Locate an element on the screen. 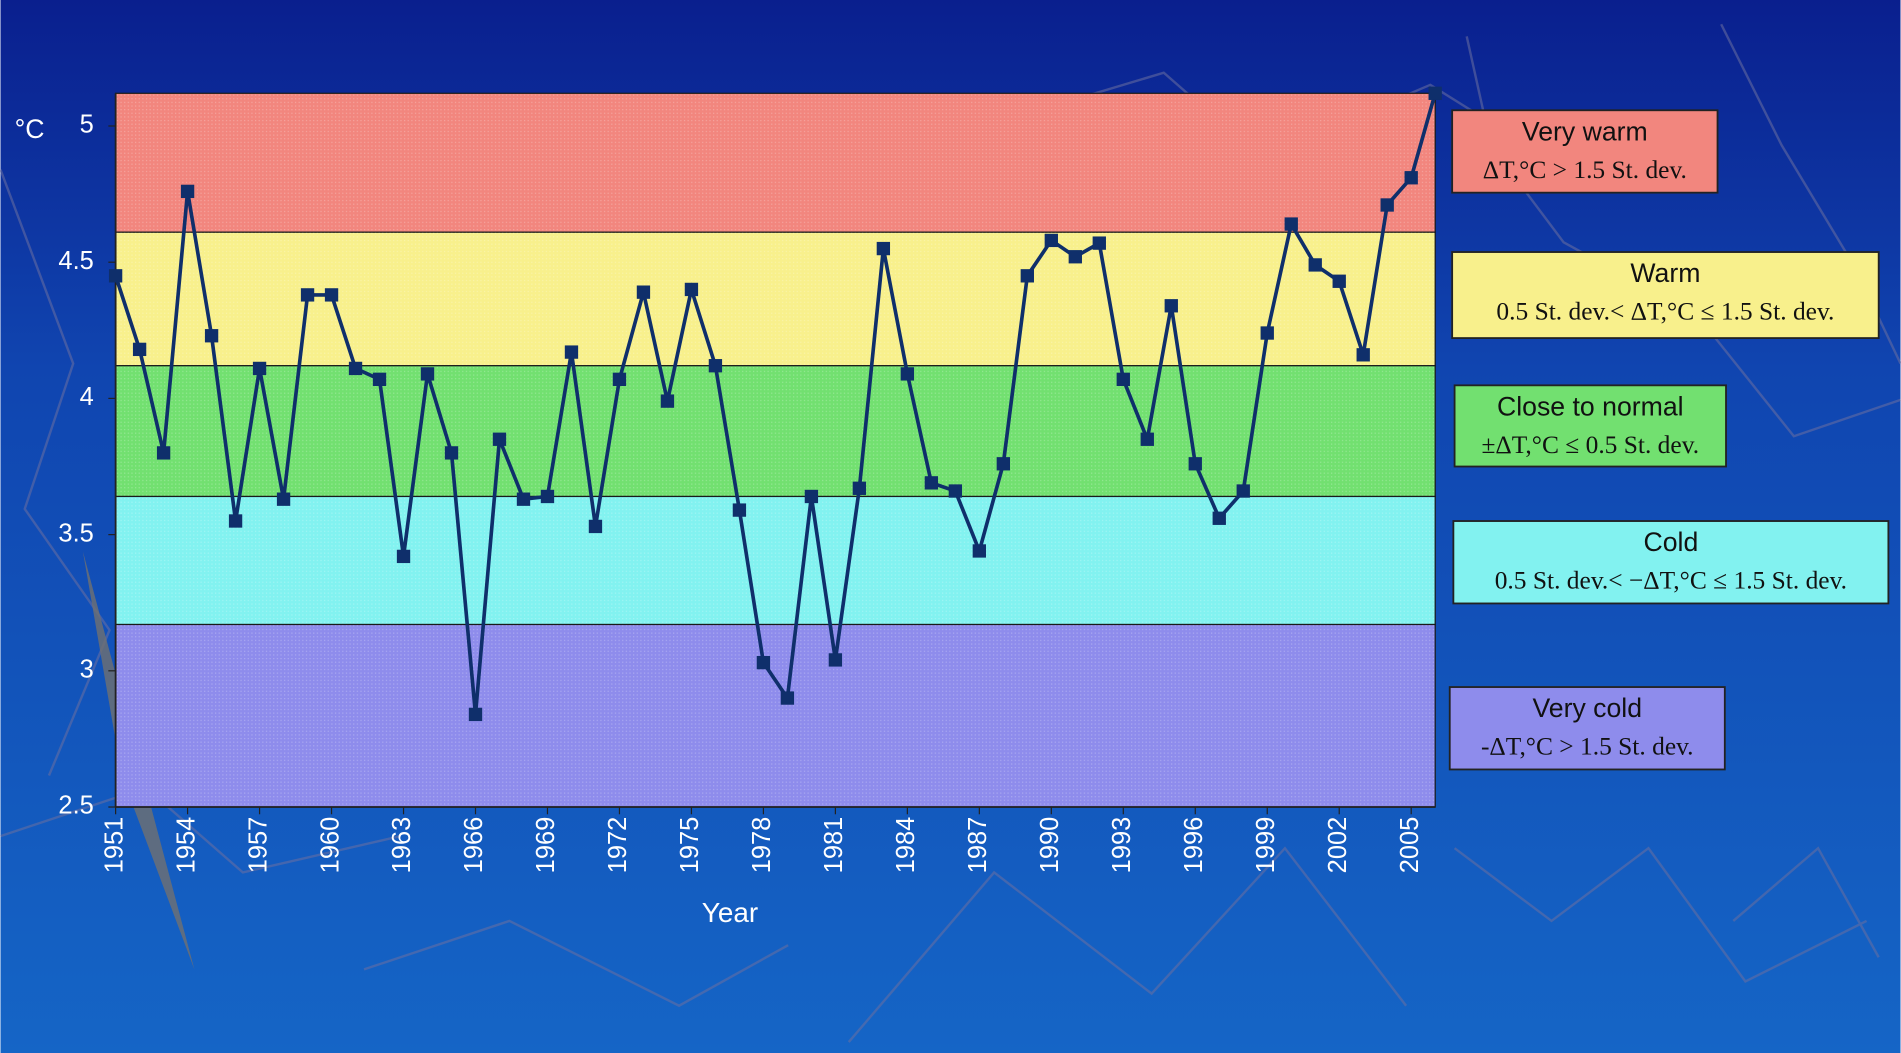  x-tick-label: 1963 is located at coordinates (402, 845).